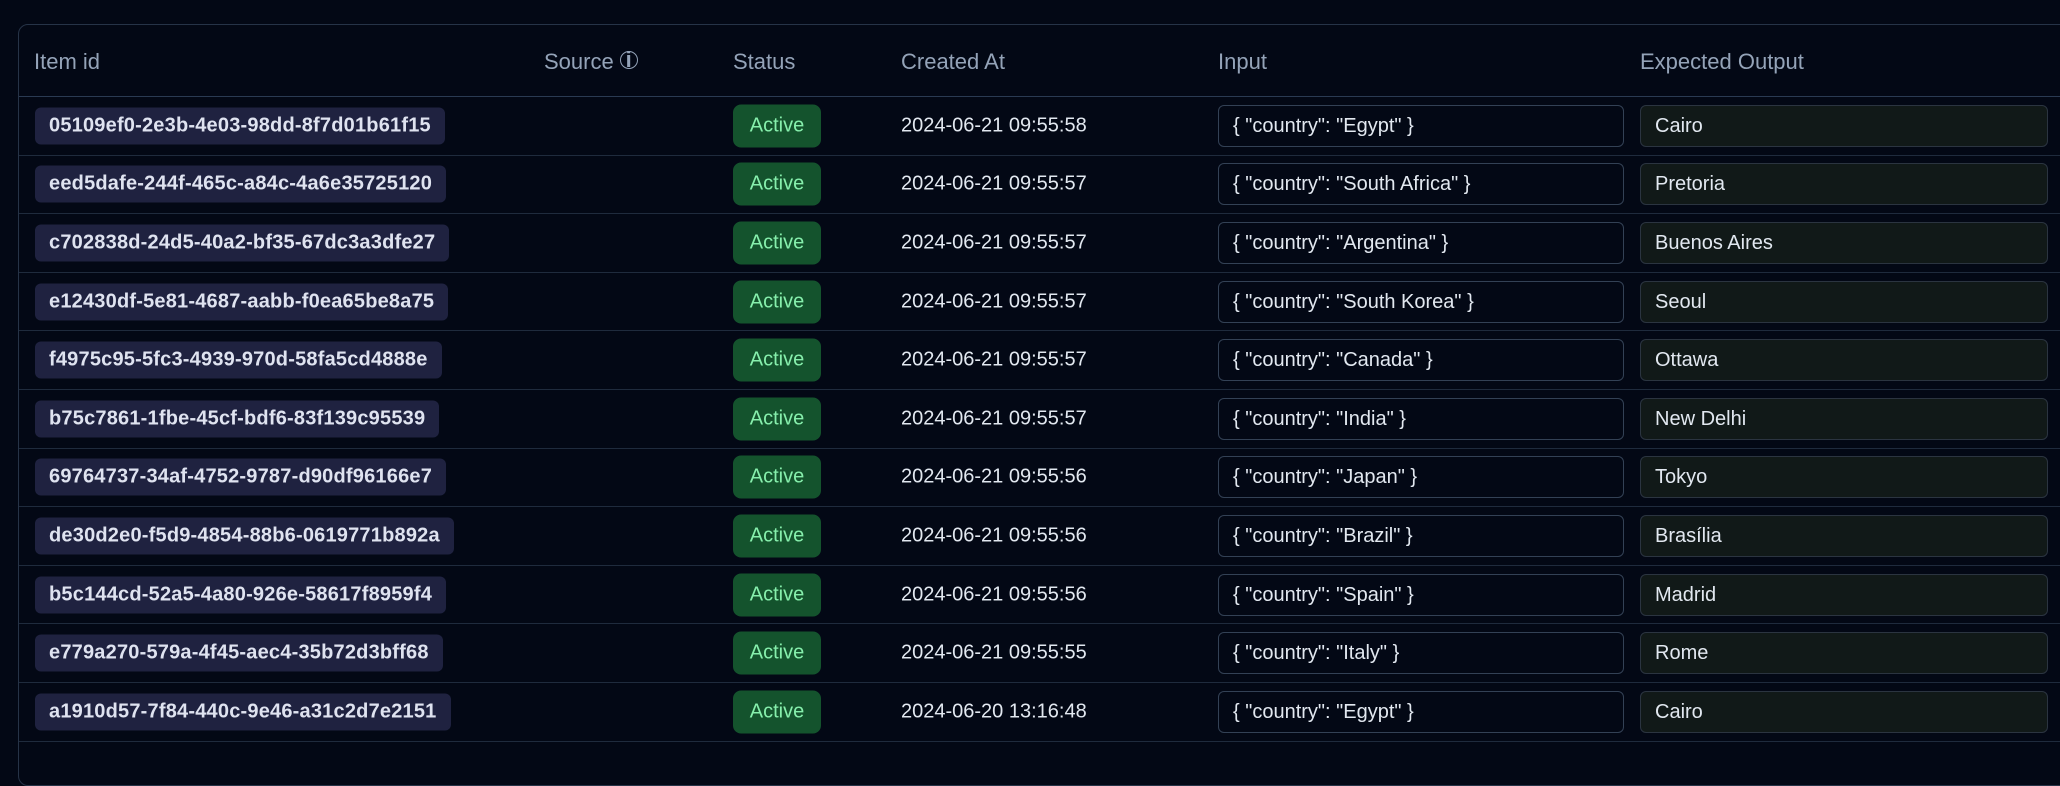 This screenshot has width=2060, height=786. Describe the element at coordinates (243, 712) in the screenshot. I see `item-id-pill: a1910d57-7f84-440c-9e46-a31c2d7e2151` at that location.